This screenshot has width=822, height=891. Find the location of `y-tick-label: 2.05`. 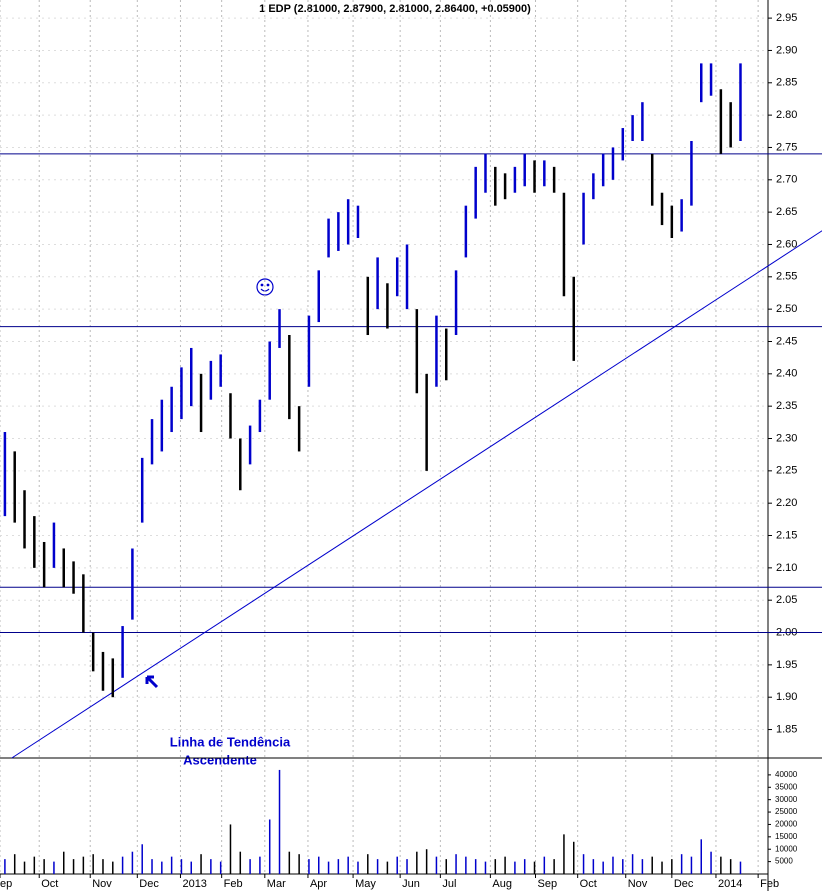

y-tick-label: 2.05 is located at coordinates (786, 600).